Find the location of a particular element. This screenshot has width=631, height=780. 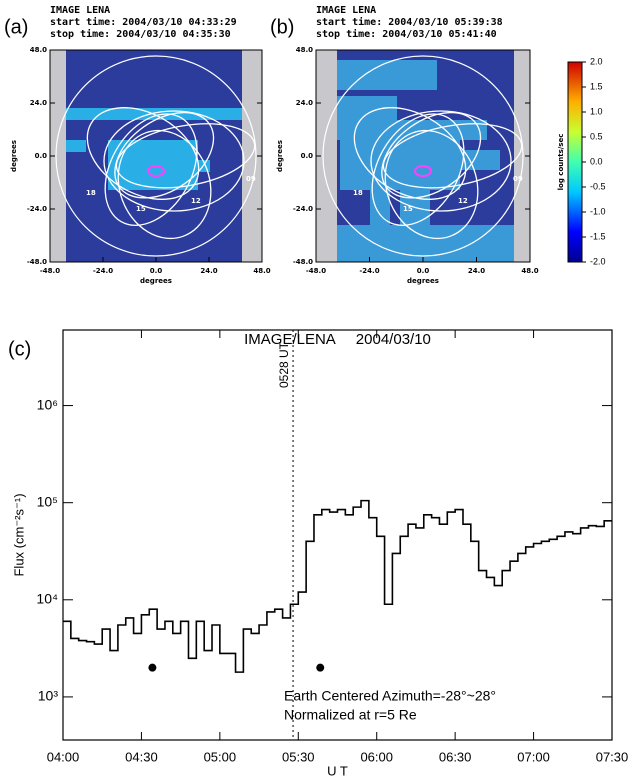

panel-label: (b) is located at coordinates (282, 27).